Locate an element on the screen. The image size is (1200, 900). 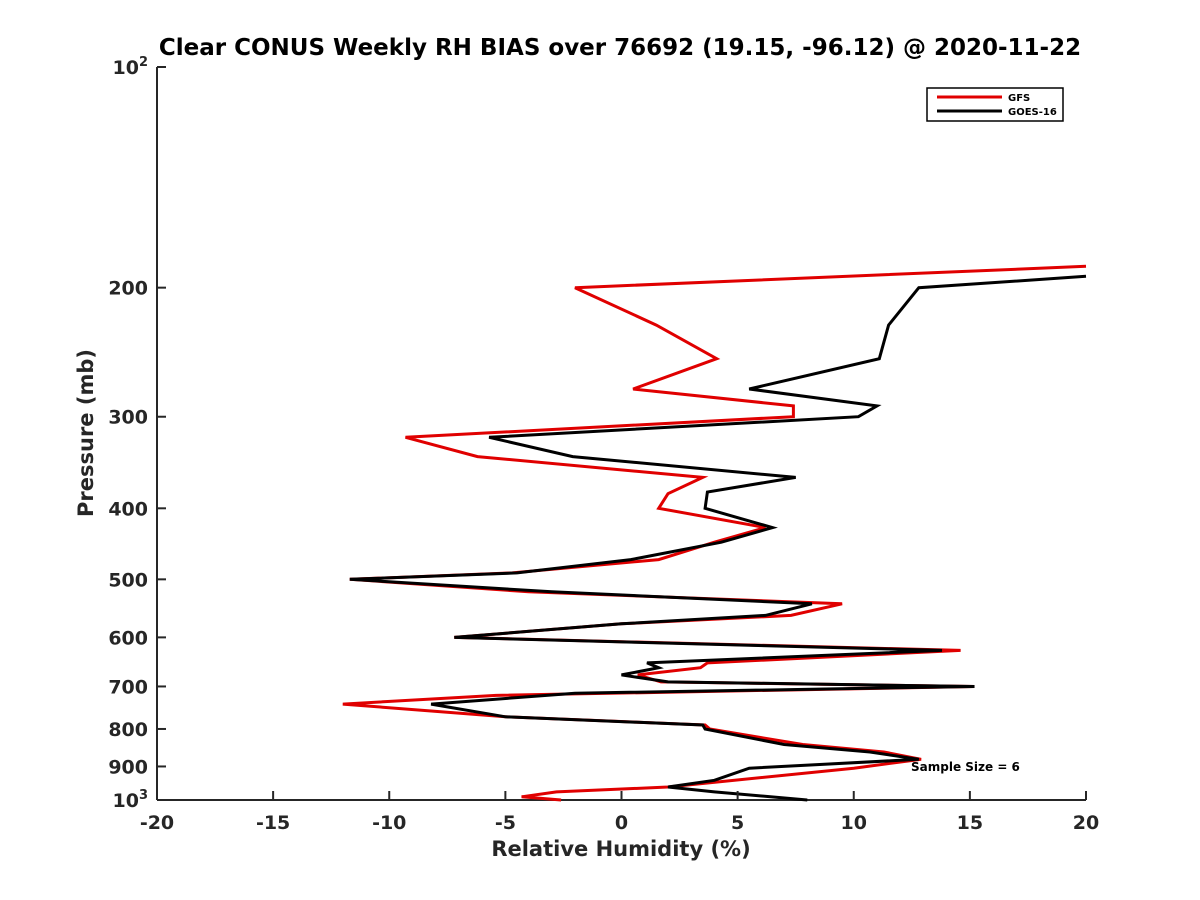
y-tick-label: 900 is located at coordinates (128, 767).